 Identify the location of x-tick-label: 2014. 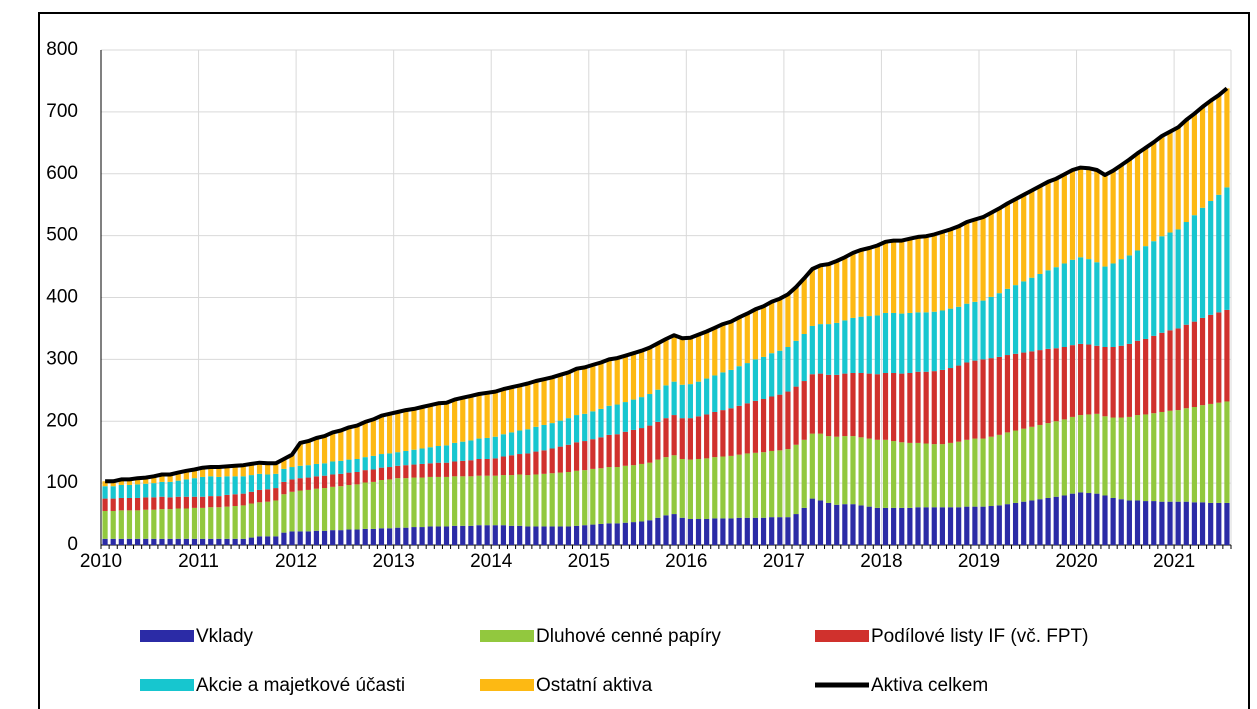
(491, 561).